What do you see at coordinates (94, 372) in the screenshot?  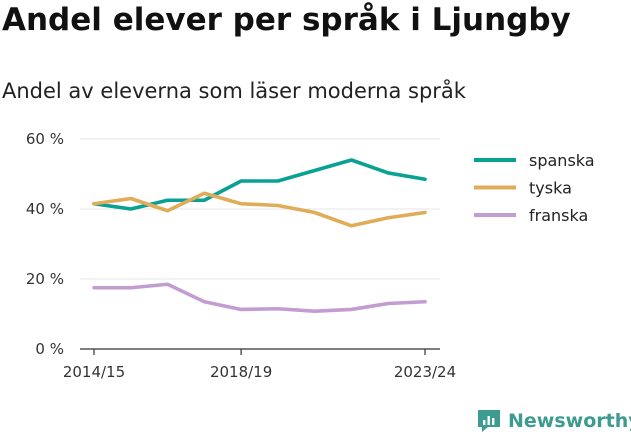 I see `x-tick-label: 2014/15` at bounding box center [94, 372].